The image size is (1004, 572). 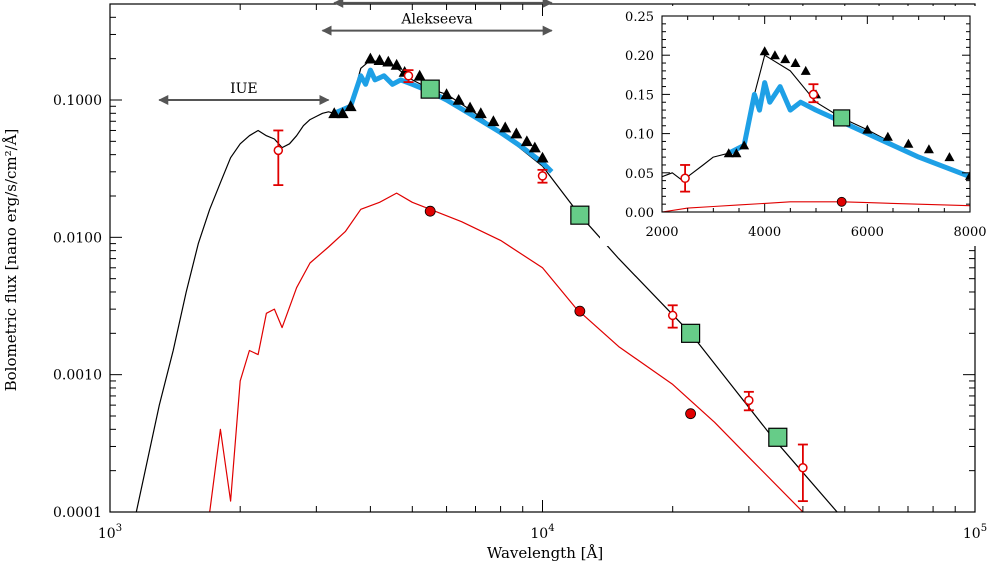 I want to click on y-tick-label: 0.0100, so click(x=77, y=238).